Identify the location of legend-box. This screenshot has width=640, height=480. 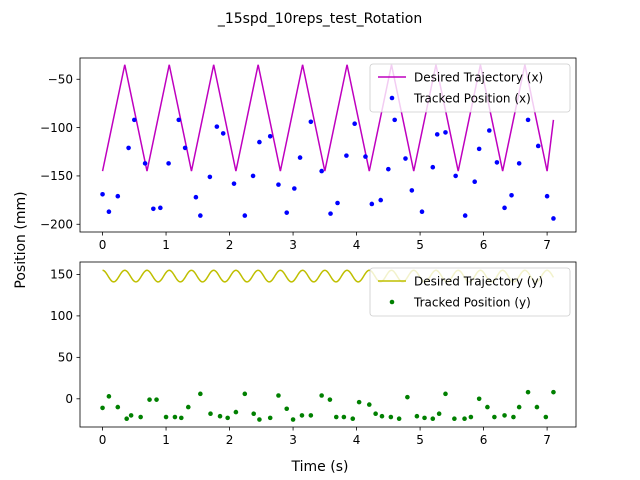
(470, 88).